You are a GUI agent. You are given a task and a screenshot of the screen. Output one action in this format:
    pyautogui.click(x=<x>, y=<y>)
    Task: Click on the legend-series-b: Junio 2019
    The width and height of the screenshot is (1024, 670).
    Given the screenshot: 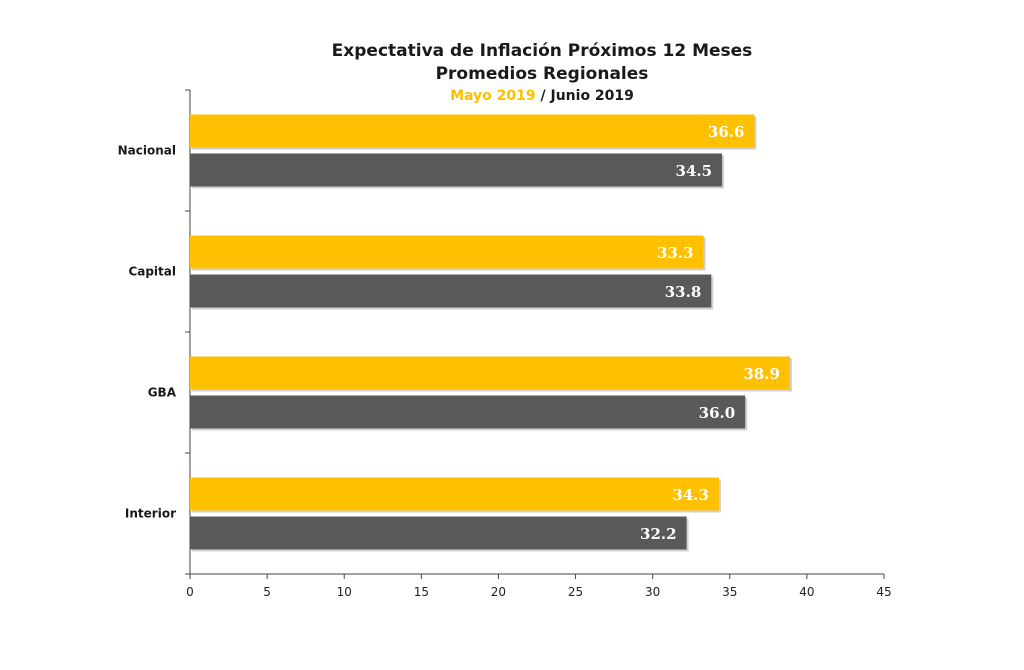 What is the action you would take?
    pyautogui.click(x=592, y=96)
    